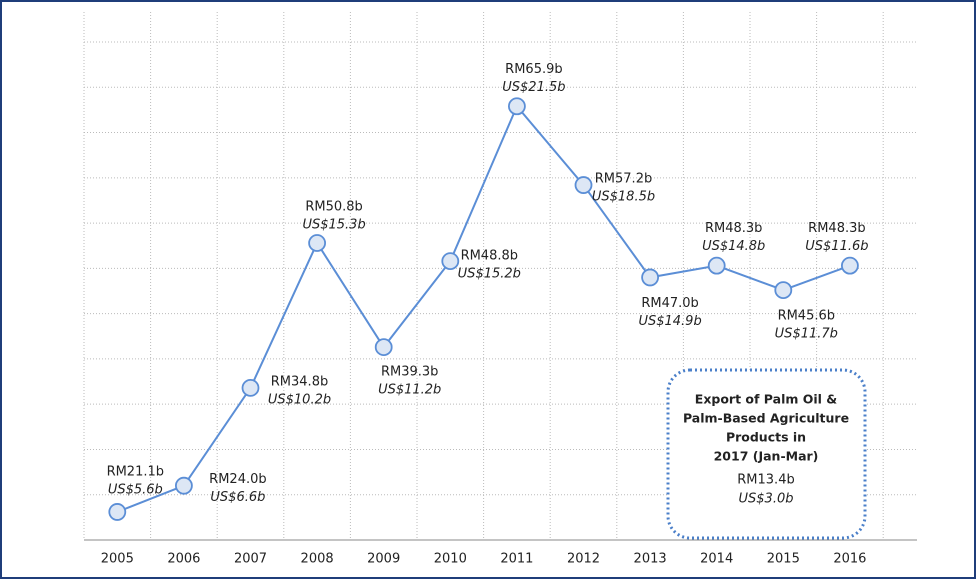  What do you see at coordinates (489, 256) in the screenshot?
I see `data-label: RM48.8b` at bounding box center [489, 256].